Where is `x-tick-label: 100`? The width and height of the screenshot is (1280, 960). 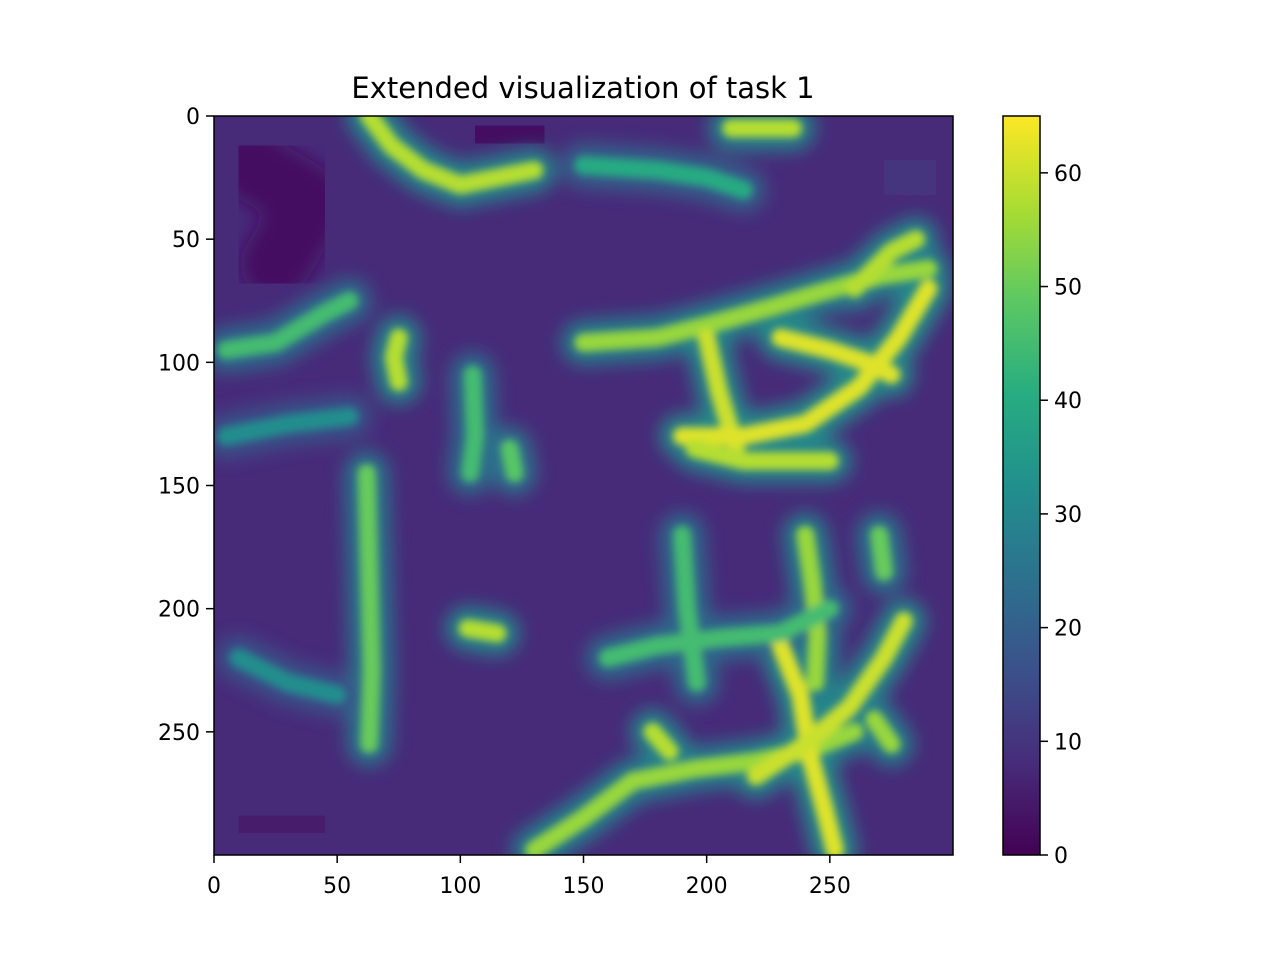
x-tick-label: 100 is located at coordinates (460, 886).